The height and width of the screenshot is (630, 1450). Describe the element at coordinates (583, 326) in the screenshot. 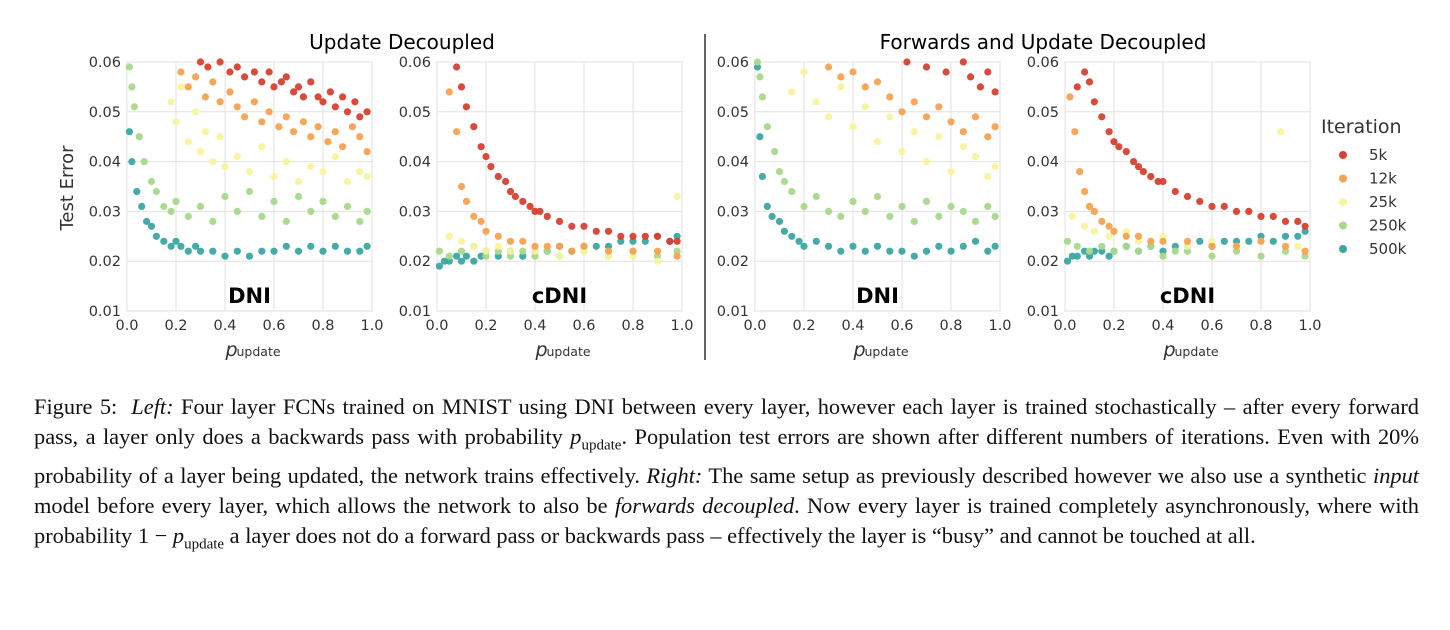

I see `x-tick-label: 0.6` at that location.